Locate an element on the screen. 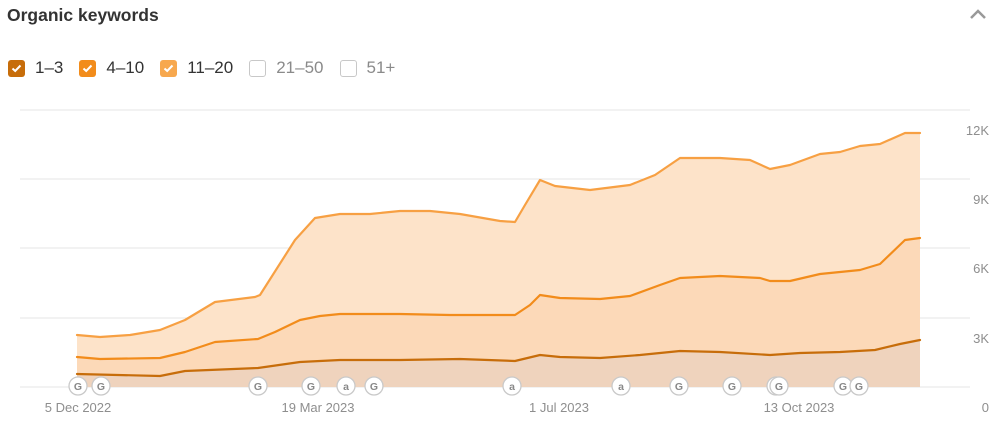  x-tick-label: 5 Dec 2022 is located at coordinates (78, 407).